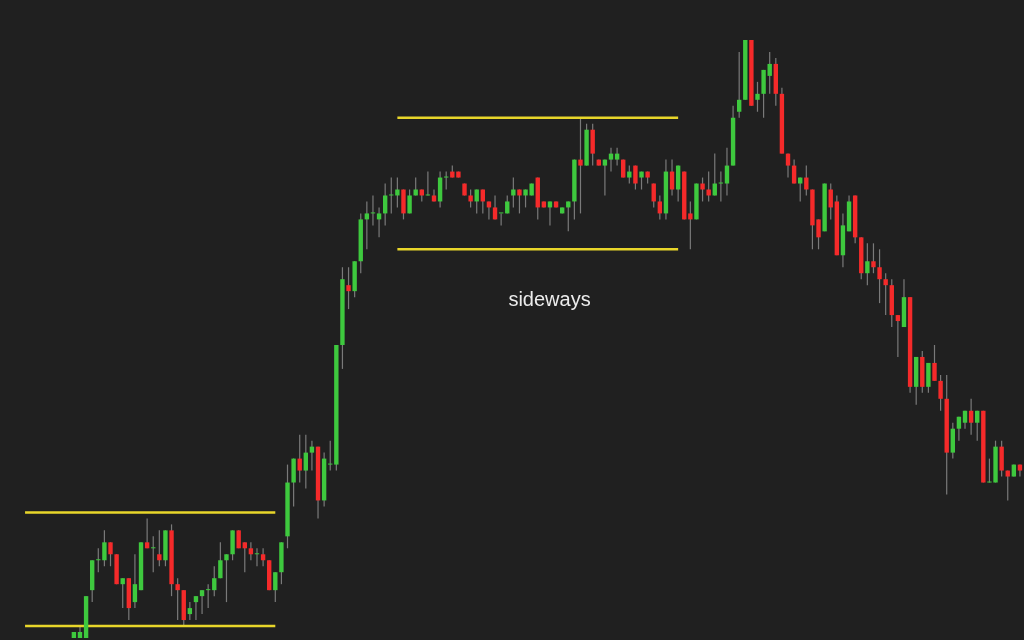 This screenshot has height=640, width=1024. I want to click on annotation: sideways, so click(549, 298).